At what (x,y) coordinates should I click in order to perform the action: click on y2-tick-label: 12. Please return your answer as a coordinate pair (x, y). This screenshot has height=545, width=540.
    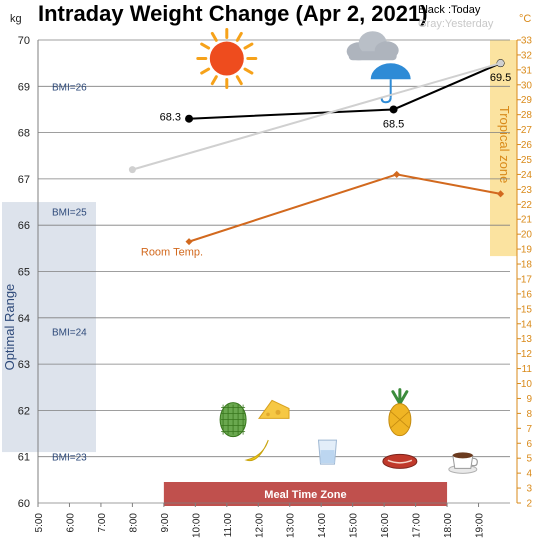
    Looking at the image, I should click on (527, 354).